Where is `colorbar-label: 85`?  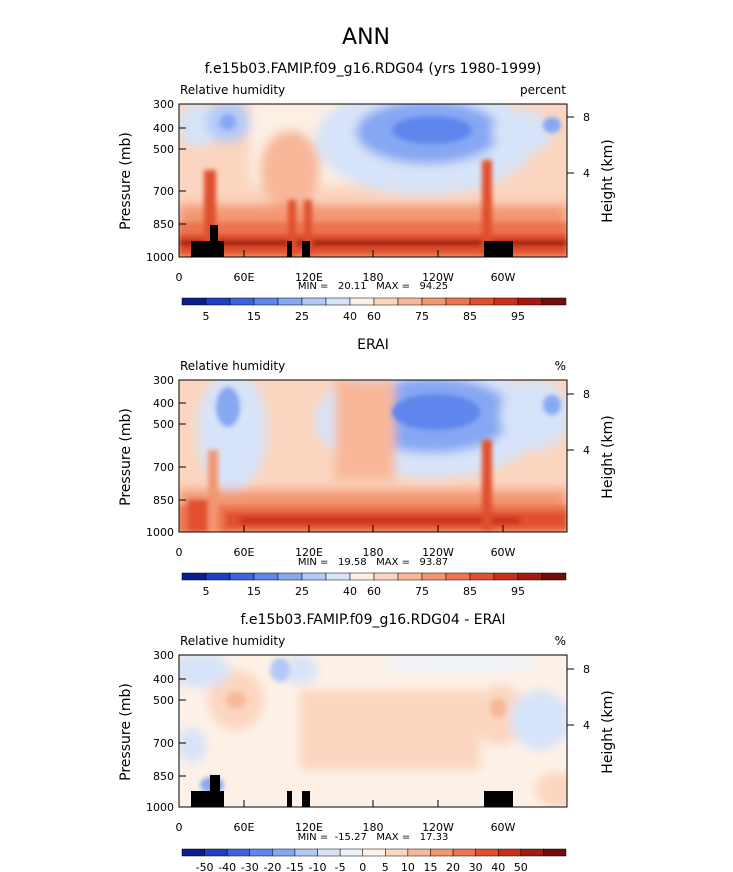 colorbar-label: 85 is located at coordinates (470, 591).